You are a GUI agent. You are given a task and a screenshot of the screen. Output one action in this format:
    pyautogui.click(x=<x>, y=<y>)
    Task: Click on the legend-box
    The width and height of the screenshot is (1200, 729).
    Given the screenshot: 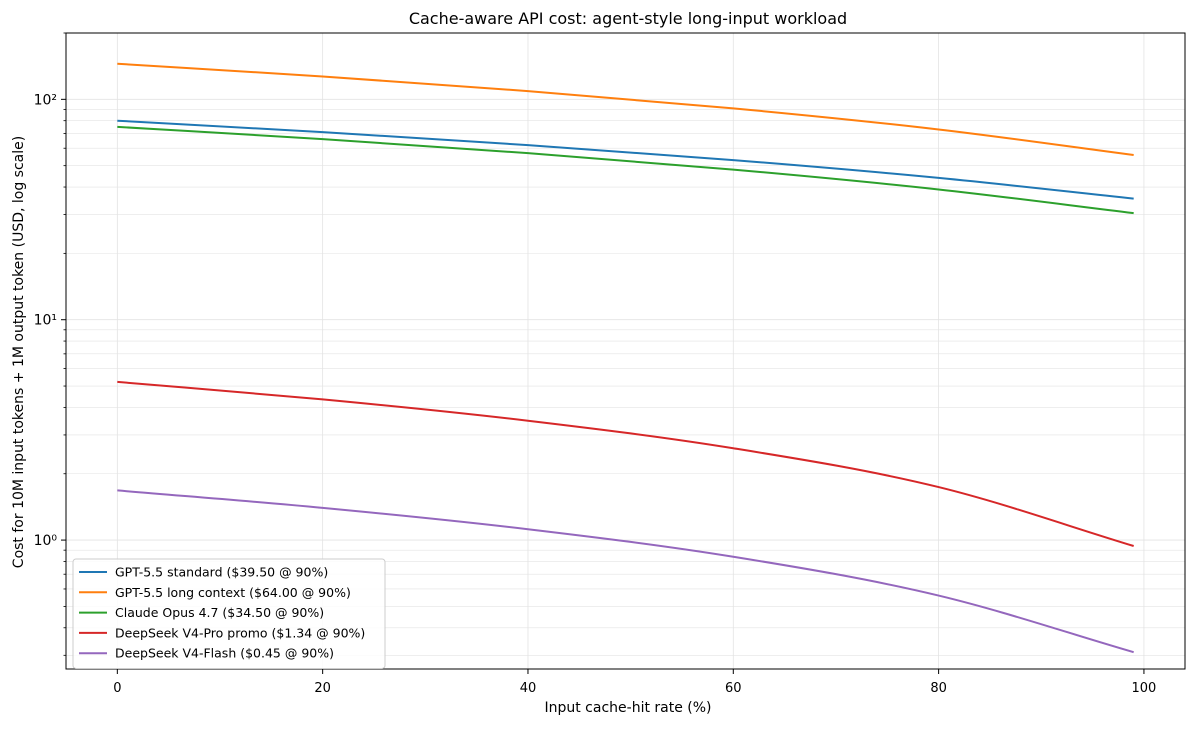 What is the action you would take?
    pyautogui.click(x=229, y=613)
    